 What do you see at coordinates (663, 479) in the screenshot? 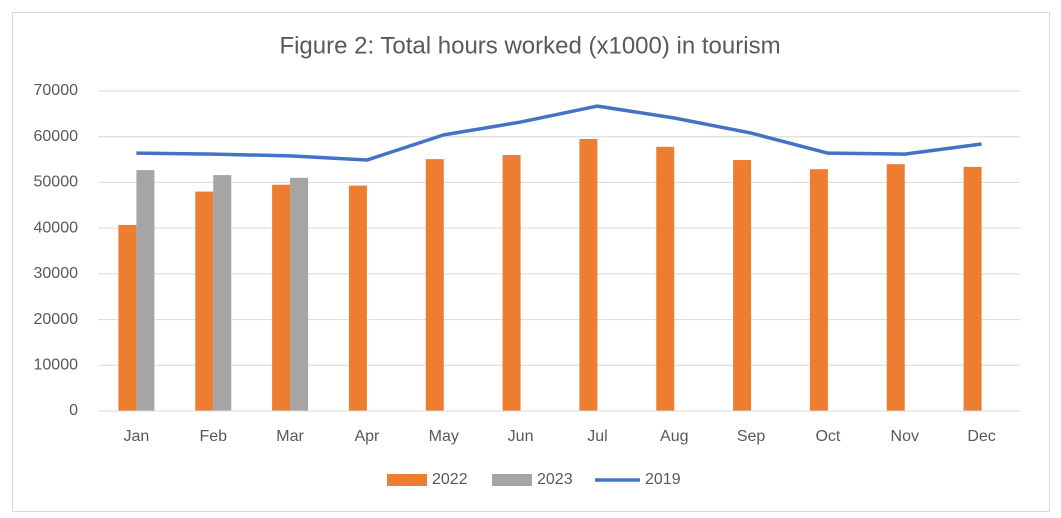
I see `legend-label: 2019` at bounding box center [663, 479].